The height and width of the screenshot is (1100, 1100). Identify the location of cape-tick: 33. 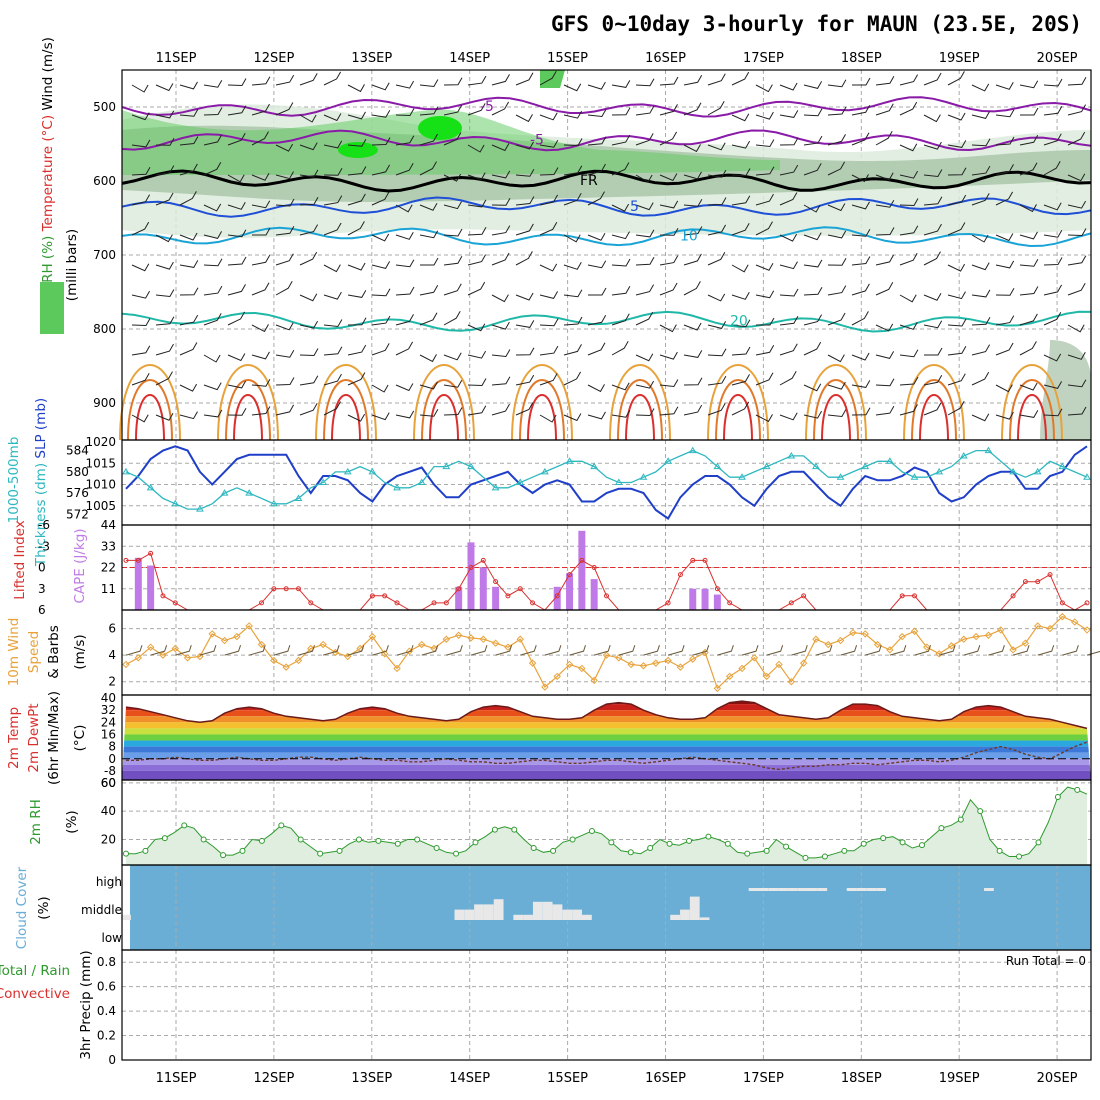
(108, 546).